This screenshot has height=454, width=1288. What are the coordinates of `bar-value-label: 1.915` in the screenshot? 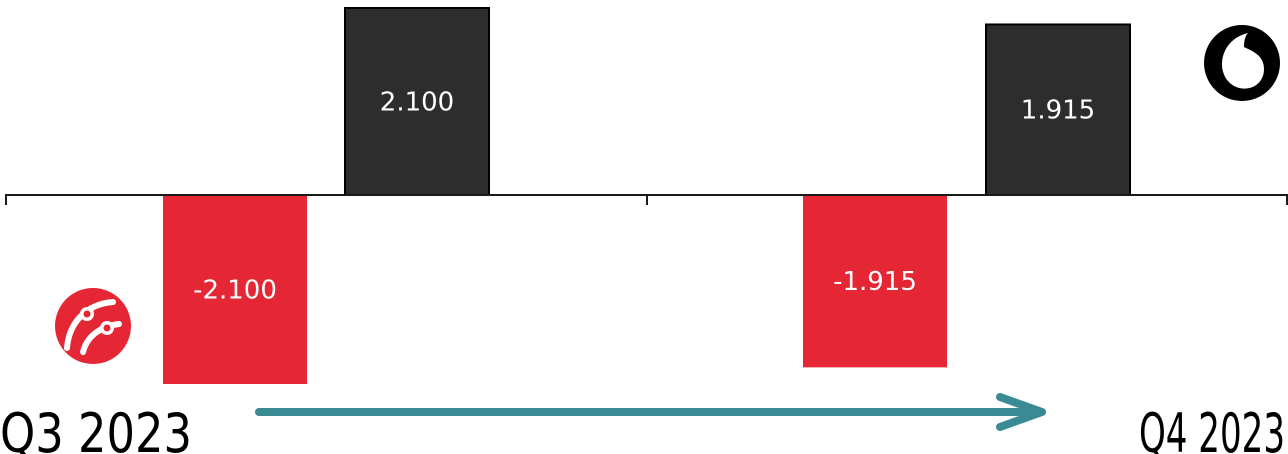 It's located at (1058, 111).